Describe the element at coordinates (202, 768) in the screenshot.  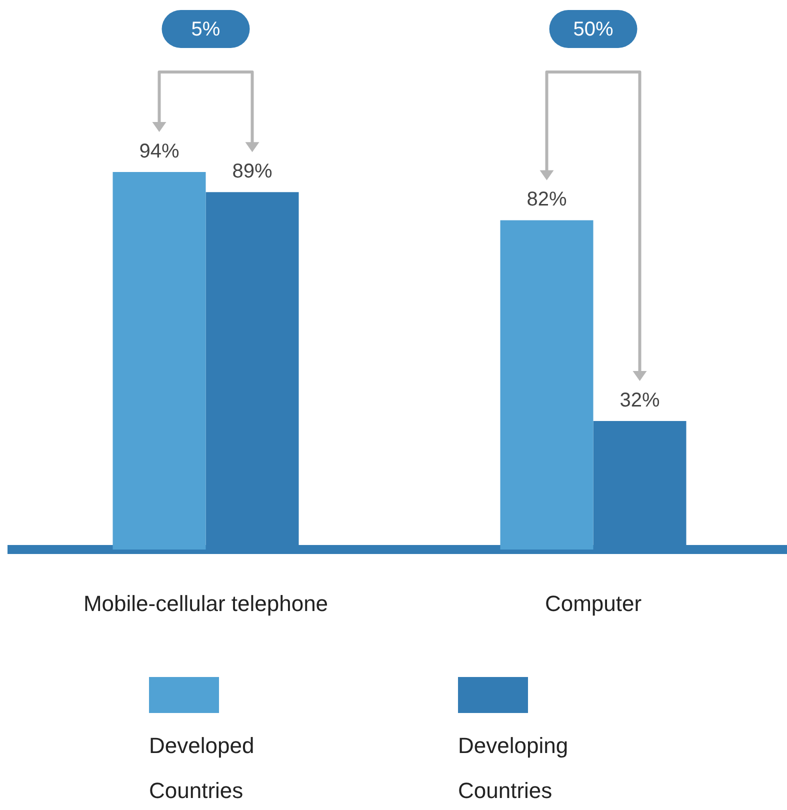
I see `legend-label: Developed Countries` at that location.